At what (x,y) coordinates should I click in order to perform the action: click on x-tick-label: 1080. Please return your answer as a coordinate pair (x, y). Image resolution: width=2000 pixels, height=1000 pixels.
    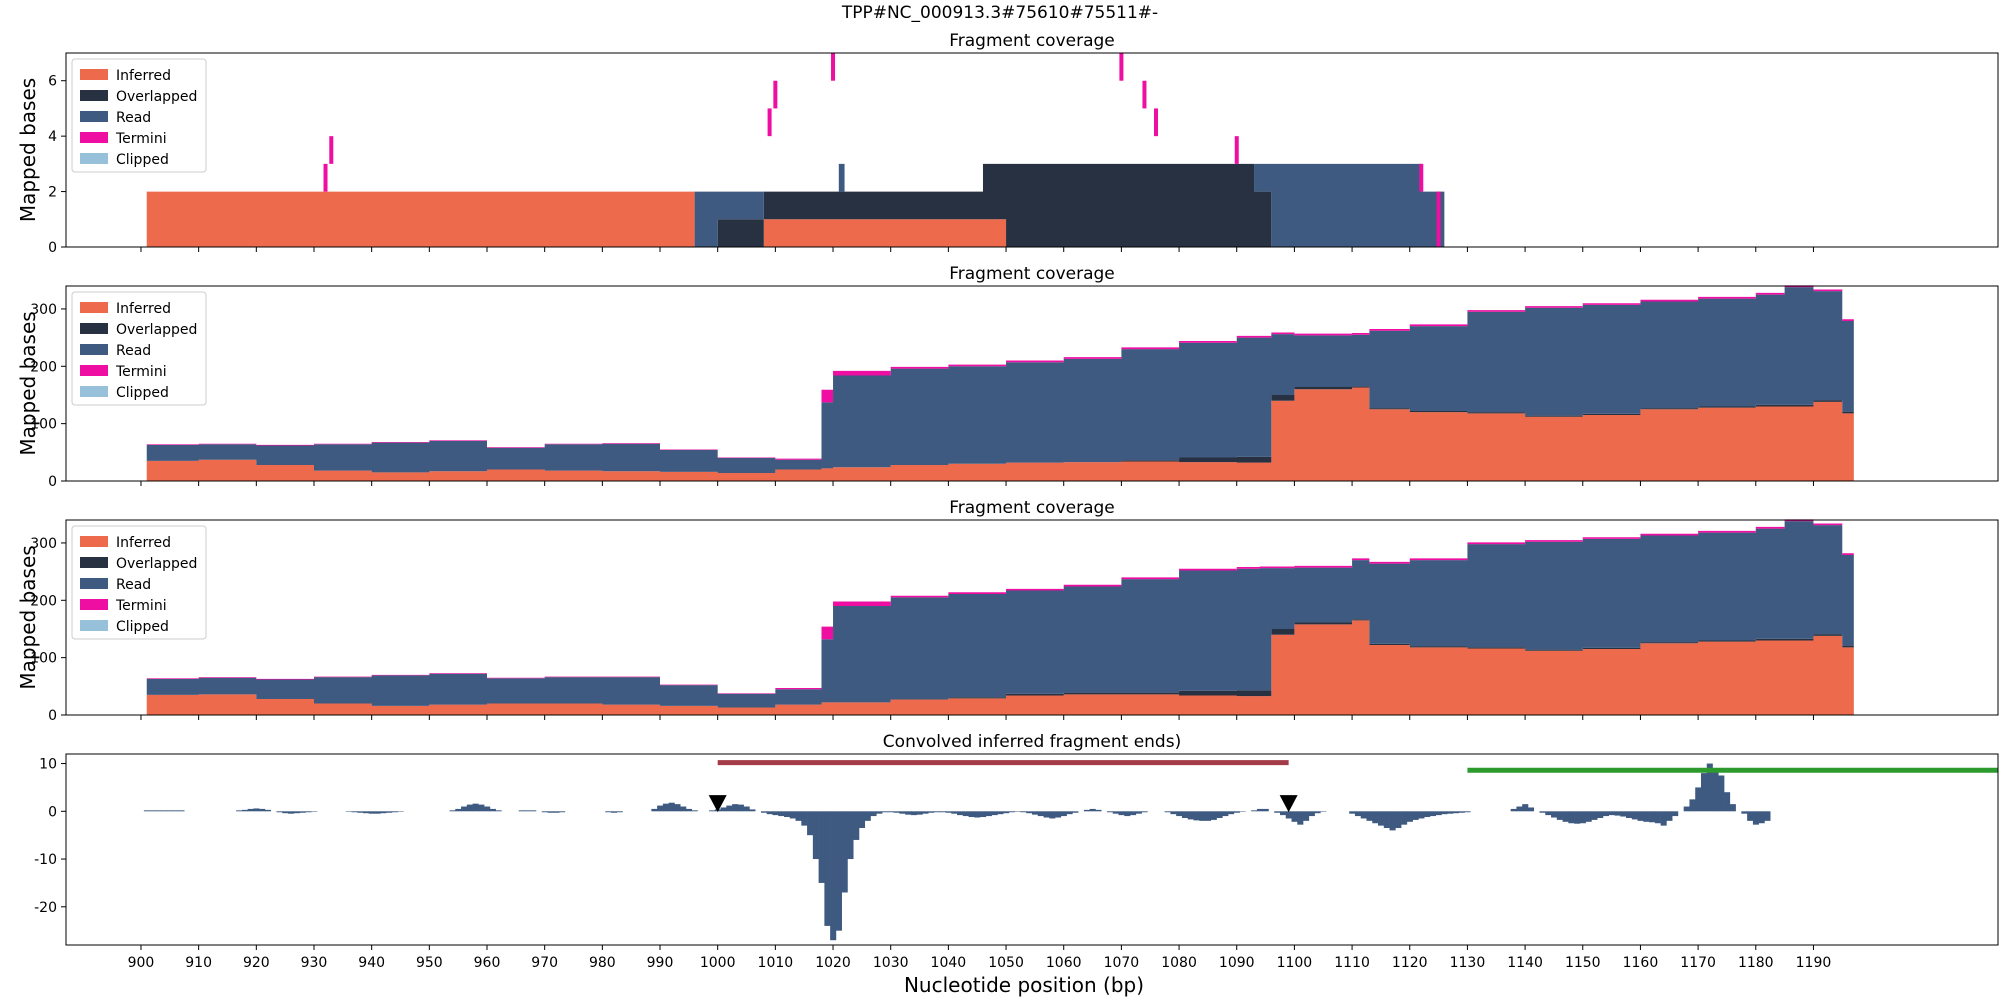
    Looking at the image, I should click on (1179, 963).